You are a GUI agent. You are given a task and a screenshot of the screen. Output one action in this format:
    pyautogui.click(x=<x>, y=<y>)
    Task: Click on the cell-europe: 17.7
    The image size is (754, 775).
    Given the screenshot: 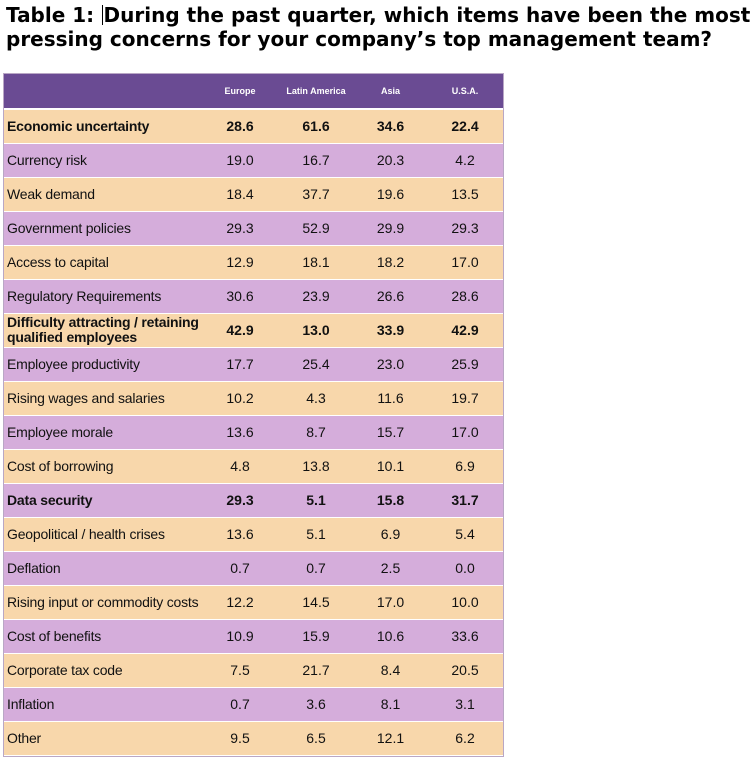 What is the action you would take?
    pyautogui.click(x=240, y=364)
    